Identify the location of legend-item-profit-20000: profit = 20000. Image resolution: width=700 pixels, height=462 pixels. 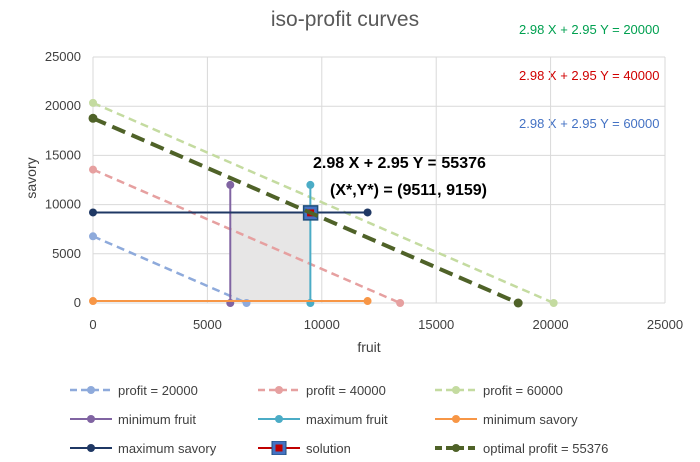
(134, 390).